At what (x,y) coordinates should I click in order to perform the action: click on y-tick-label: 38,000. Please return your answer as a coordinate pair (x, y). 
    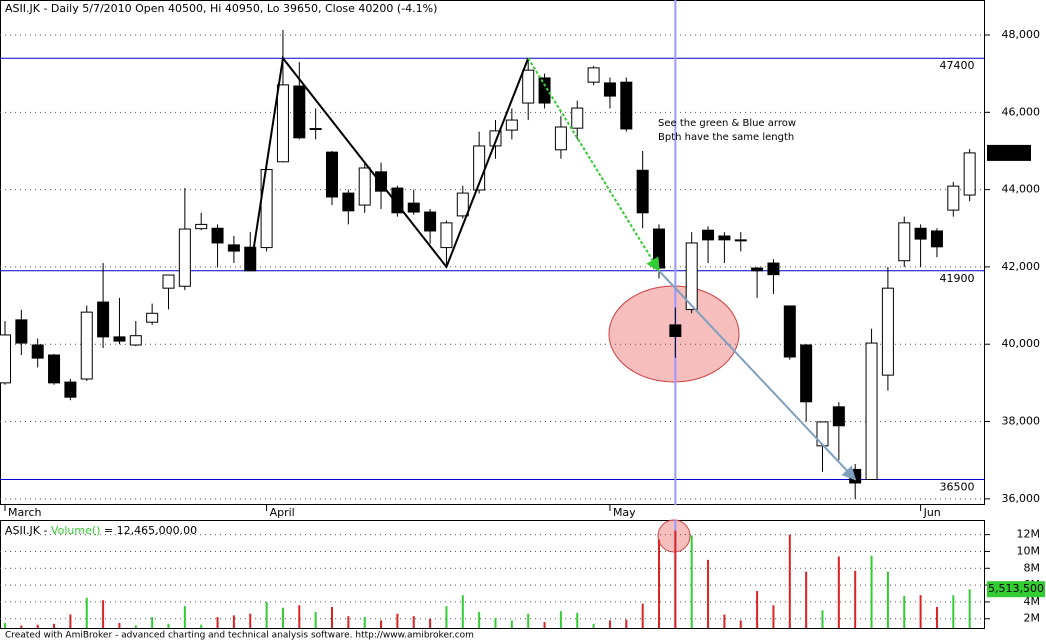
    Looking at the image, I should click on (1021, 421).